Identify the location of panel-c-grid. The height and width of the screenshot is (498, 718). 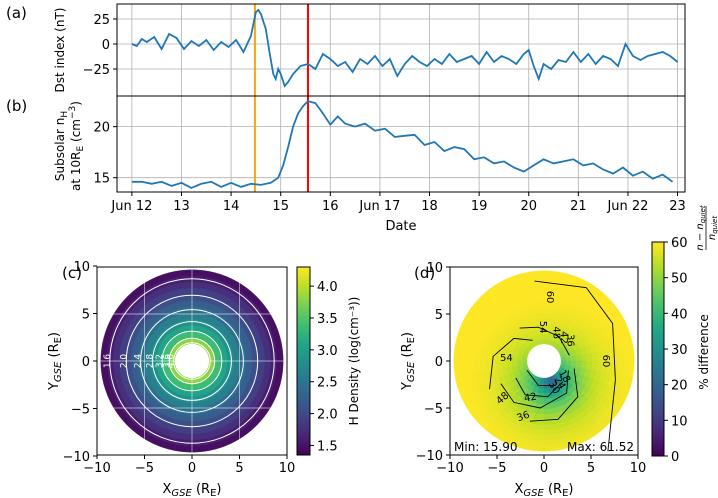
(192, 361).